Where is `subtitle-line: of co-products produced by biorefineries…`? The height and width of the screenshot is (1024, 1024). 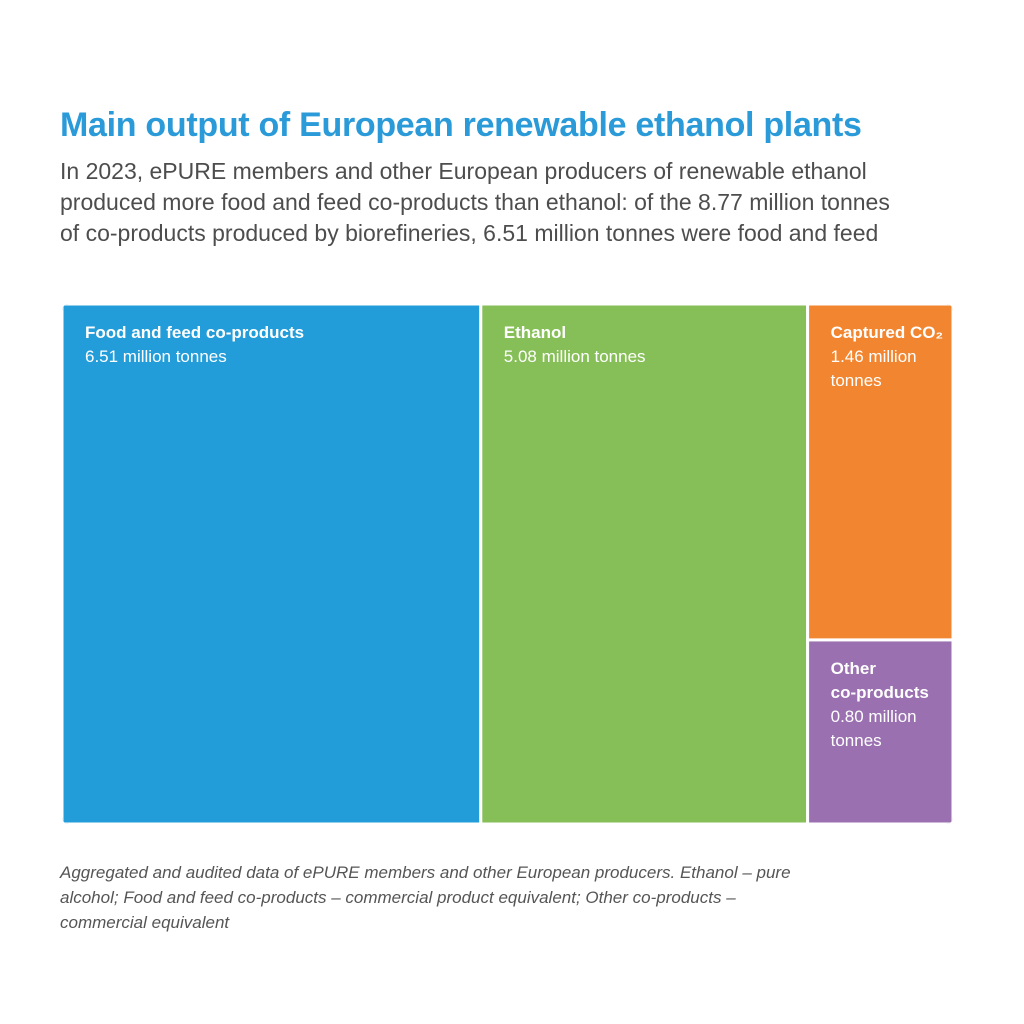 subtitle-line: of co-products produced by biorefineries… is located at coordinates (469, 233).